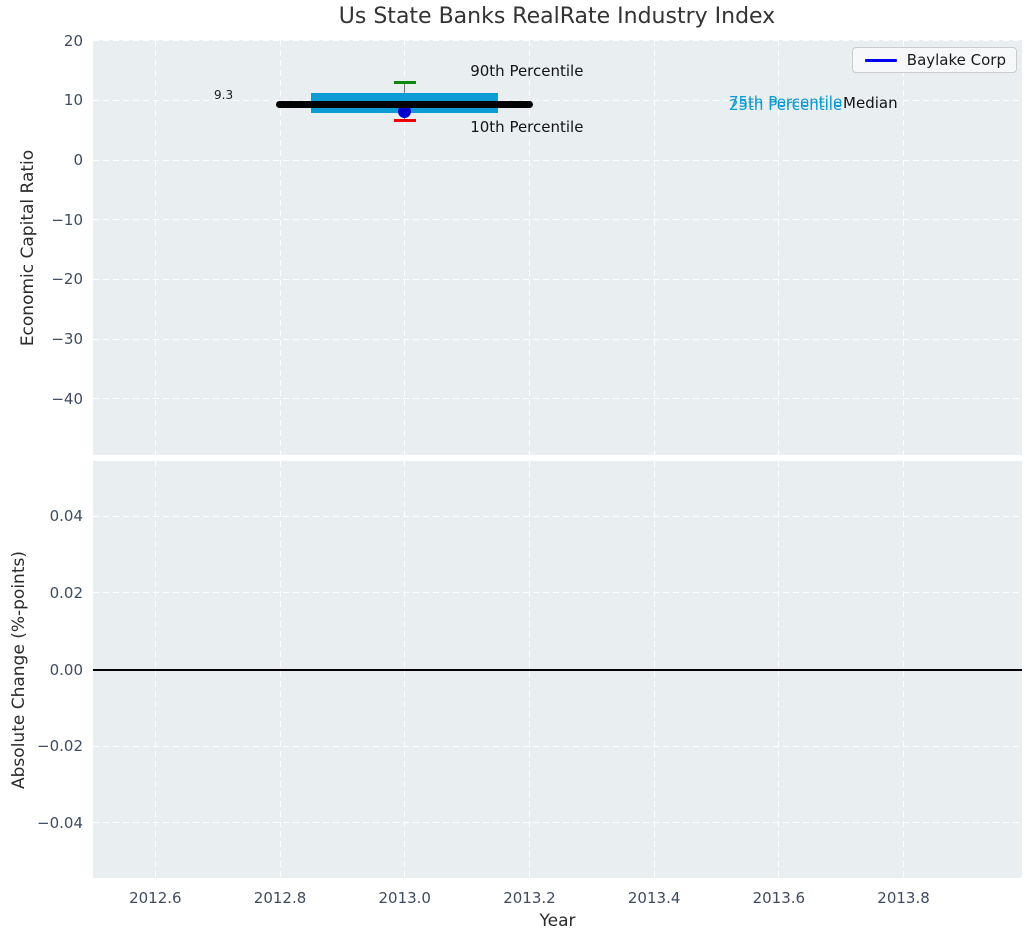 The height and width of the screenshot is (942, 1034). I want to click on zero-line, so click(557, 669).